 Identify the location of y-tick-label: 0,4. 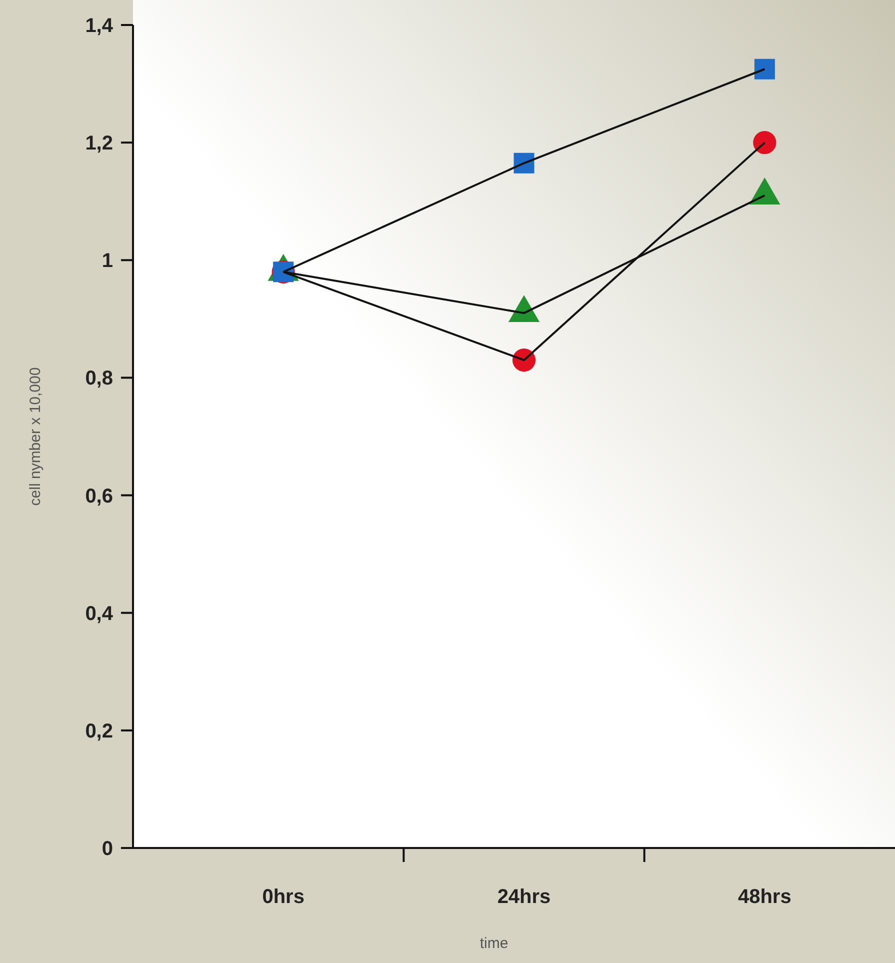
(99, 613).